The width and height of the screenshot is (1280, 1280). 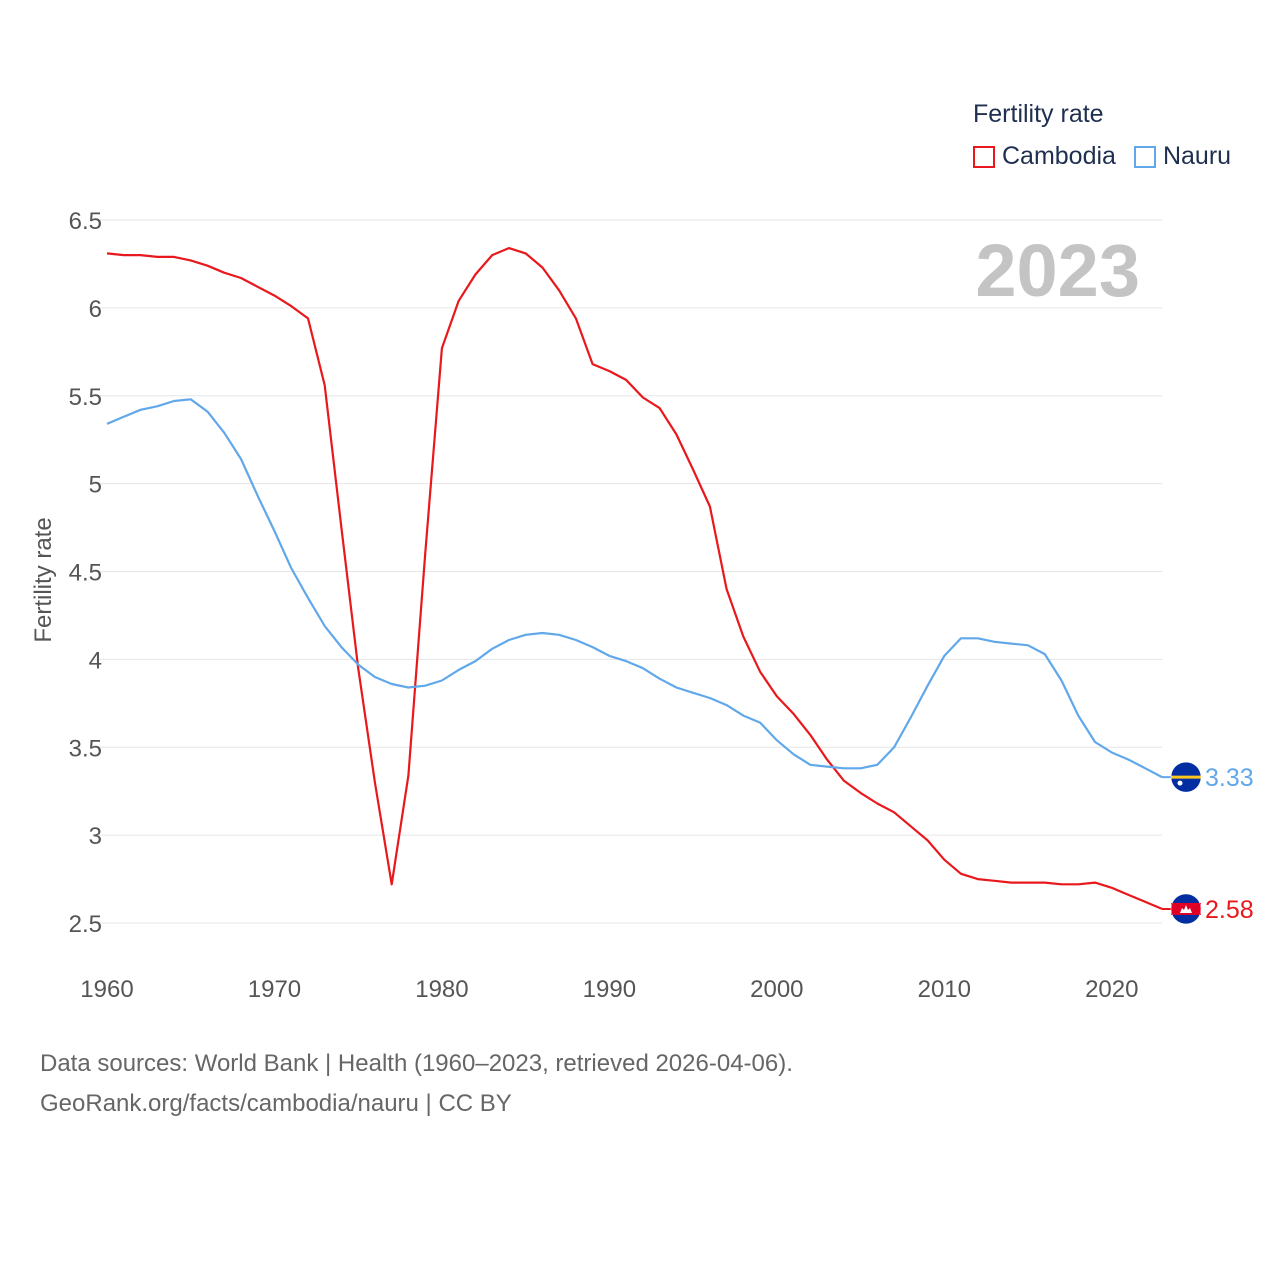 What do you see at coordinates (95, 309) in the screenshot?
I see `y-tick-label: 6` at bounding box center [95, 309].